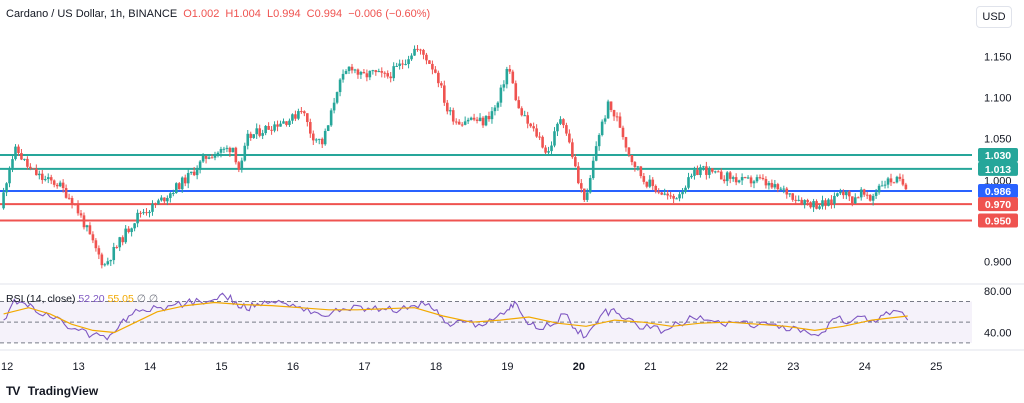 This screenshot has height=403, width=1024. What do you see at coordinates (998, 58) in the screenshot?
I see `price-tick-label: 1.150` at bounding box center [998, 58].